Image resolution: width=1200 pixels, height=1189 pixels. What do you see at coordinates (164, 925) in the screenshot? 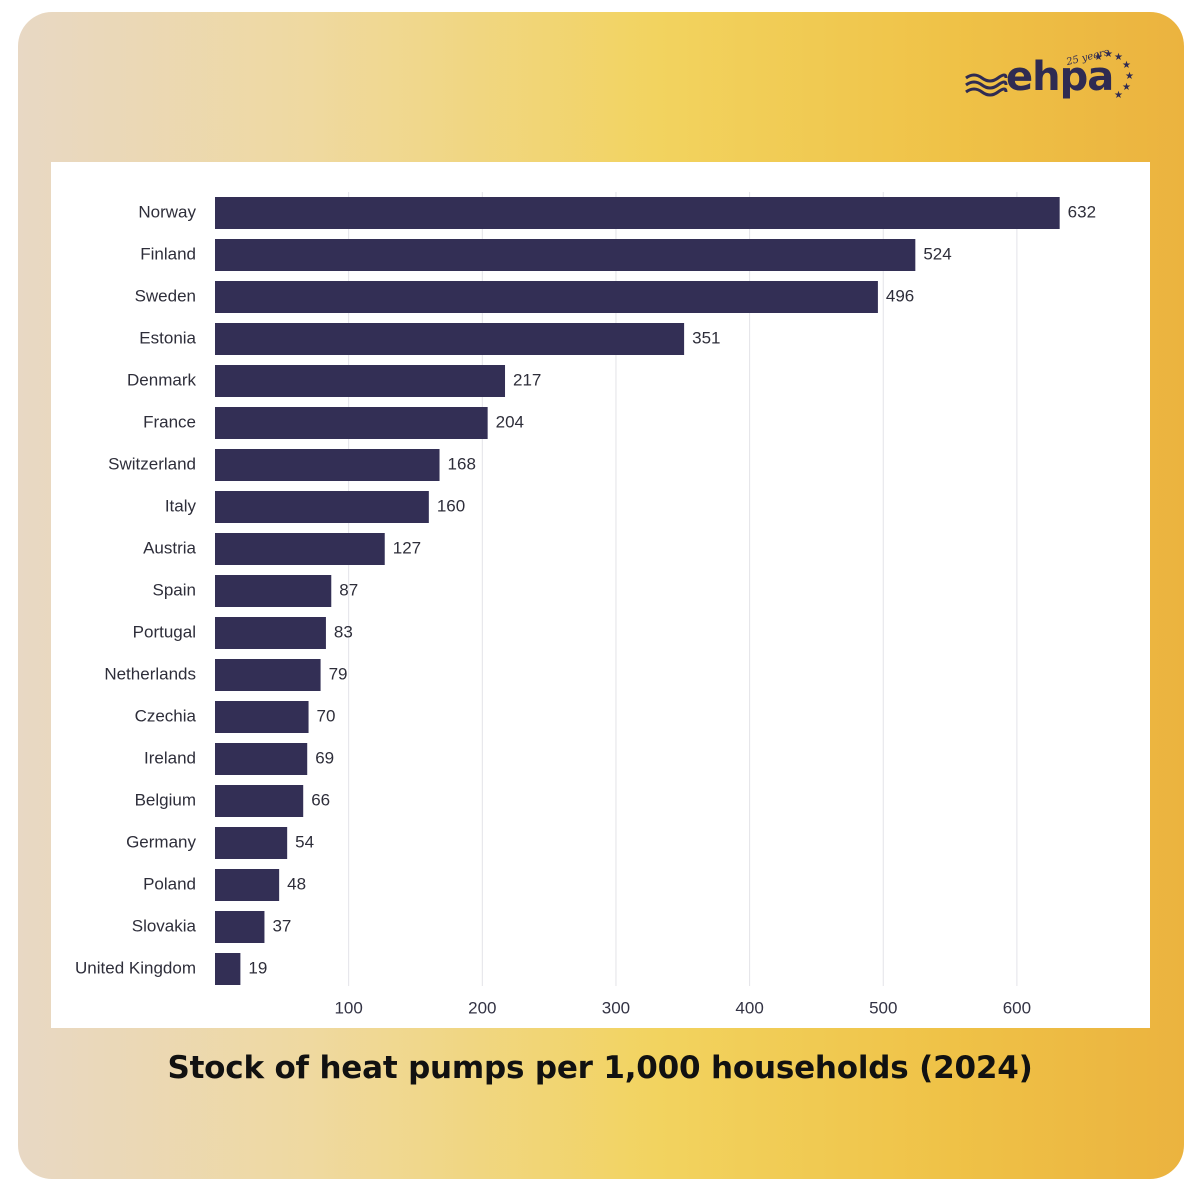
I see `category-label: Slovakia` at bounding box center [164, 925].